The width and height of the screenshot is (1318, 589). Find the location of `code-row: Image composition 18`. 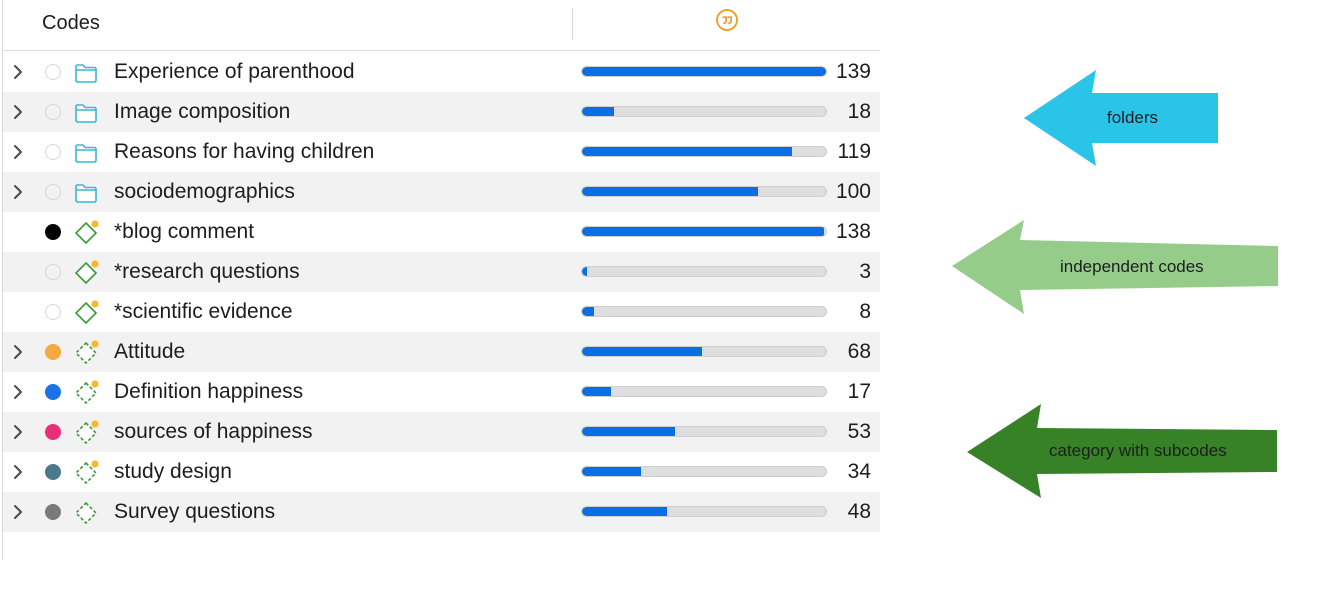

code-row: Image composition 18 is located at coordinates (441, 112).